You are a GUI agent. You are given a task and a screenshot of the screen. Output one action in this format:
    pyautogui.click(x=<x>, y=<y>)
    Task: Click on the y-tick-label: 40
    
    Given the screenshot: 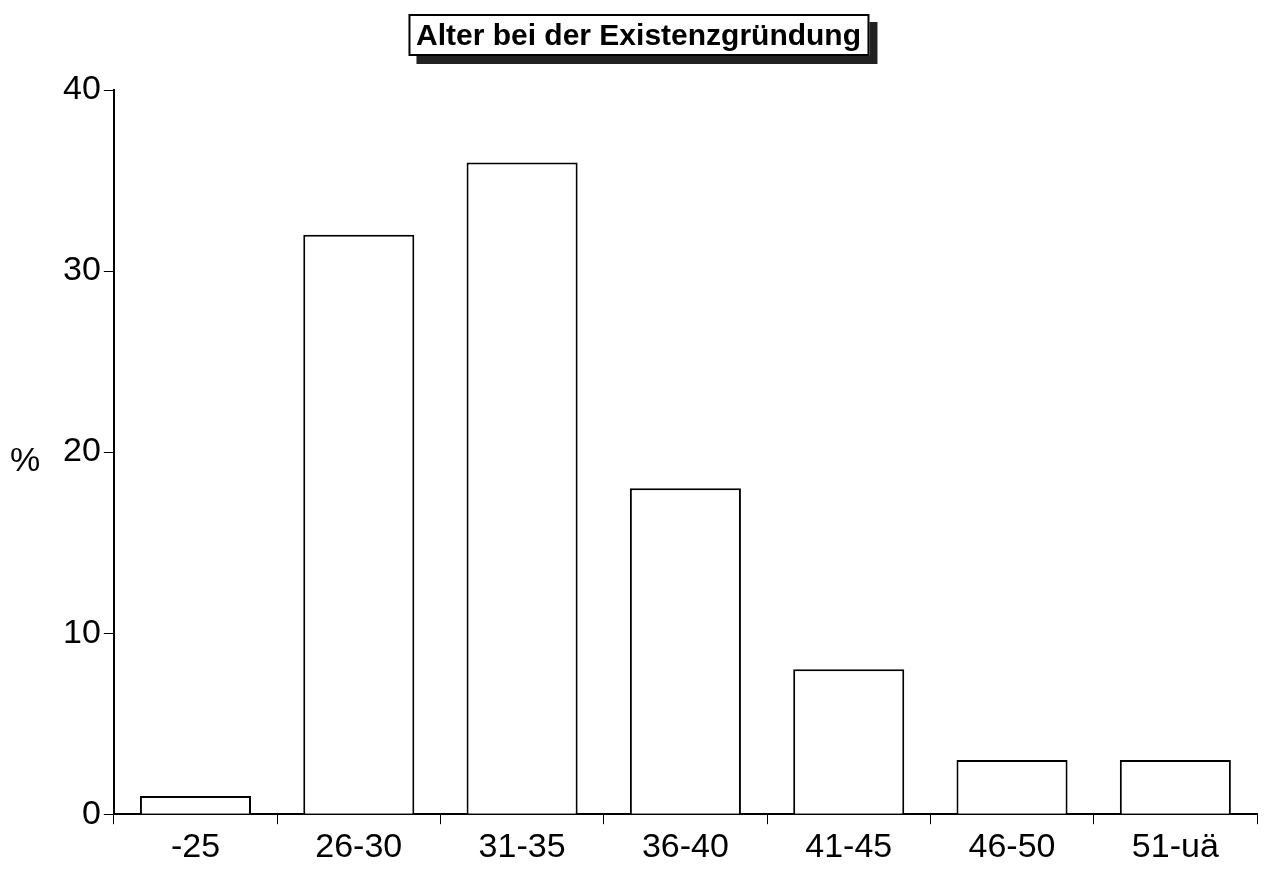 What is the action you would take?
    pyautogui.click(x=81, y=87)
    